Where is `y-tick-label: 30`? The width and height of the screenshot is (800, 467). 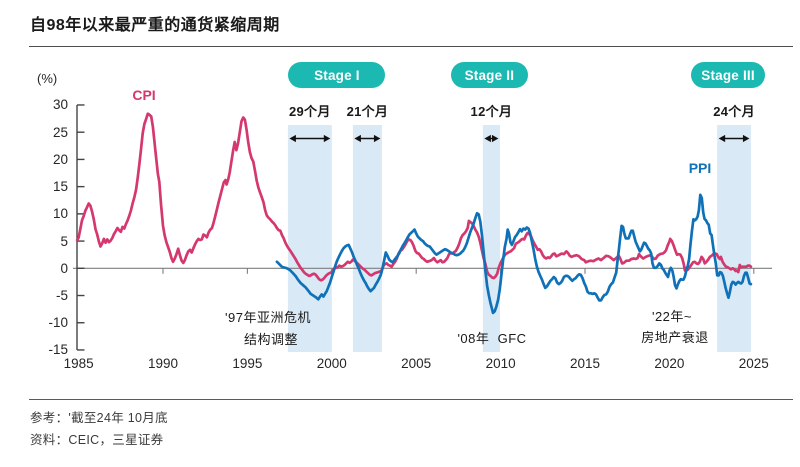
y-tick-label: 30 is located at coordinates (60, 105).